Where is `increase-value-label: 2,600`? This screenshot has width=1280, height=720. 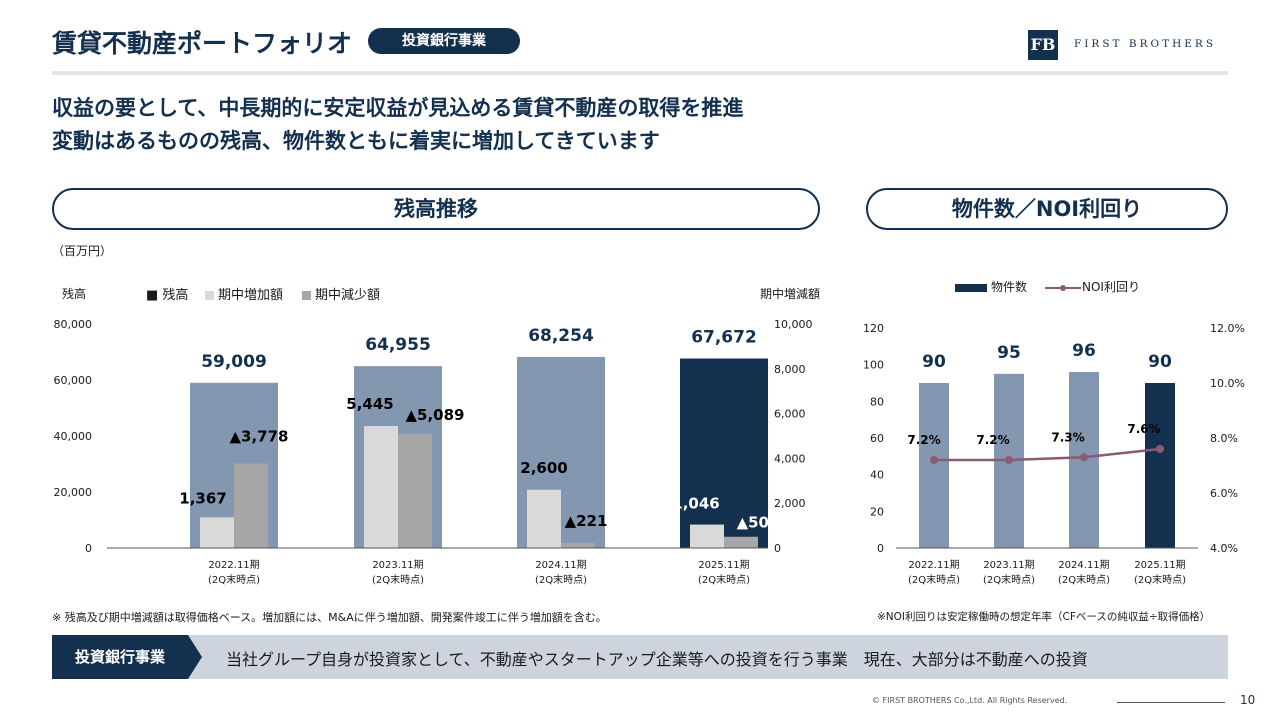
increase-value-label: 2,600 is located at coordinates (543, 468).